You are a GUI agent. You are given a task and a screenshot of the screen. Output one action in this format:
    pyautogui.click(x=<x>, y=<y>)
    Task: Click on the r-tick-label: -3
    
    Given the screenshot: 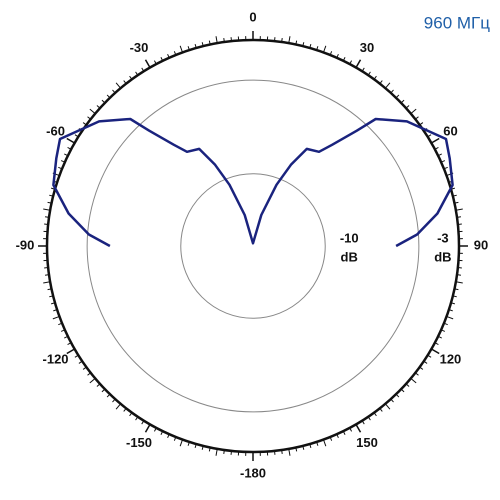 What is the action you would take?
    pyautogui.click(x=443, y=237)
    